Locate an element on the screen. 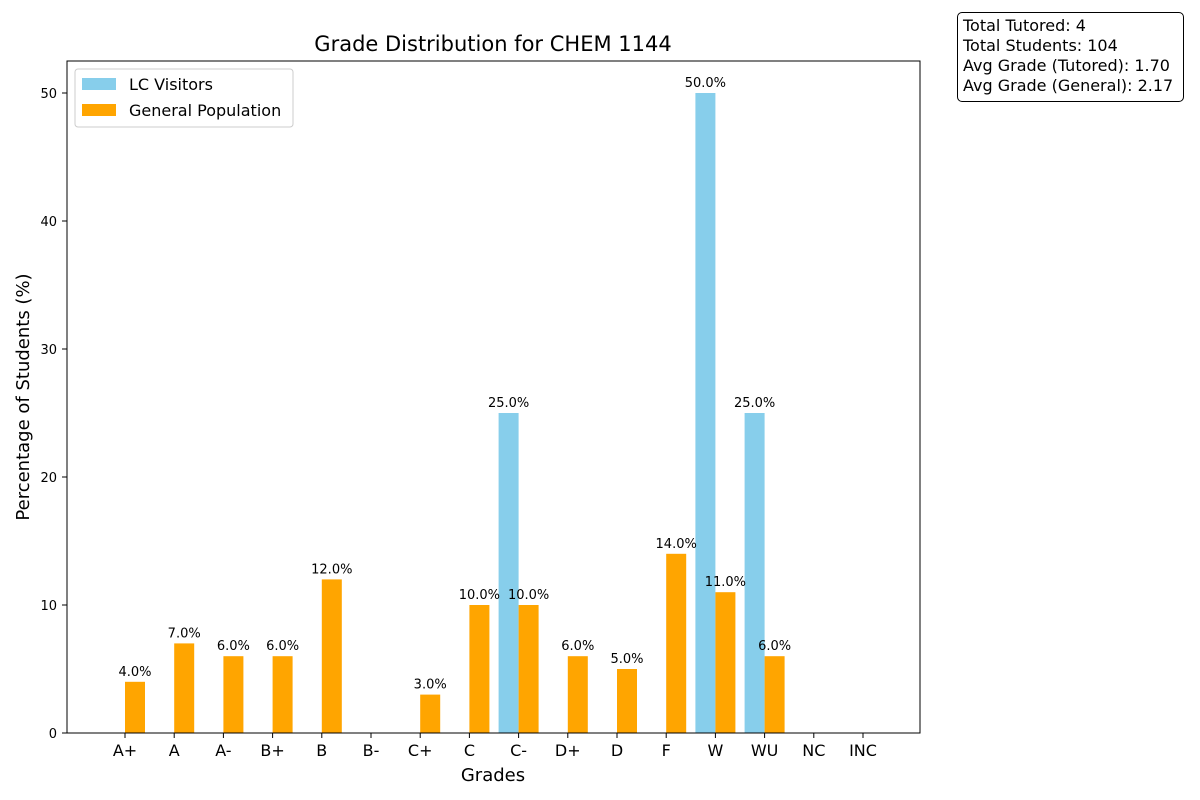 The width and height of the screenshot is (1200, 800). legend-frame is located at coordinates (184, 98).